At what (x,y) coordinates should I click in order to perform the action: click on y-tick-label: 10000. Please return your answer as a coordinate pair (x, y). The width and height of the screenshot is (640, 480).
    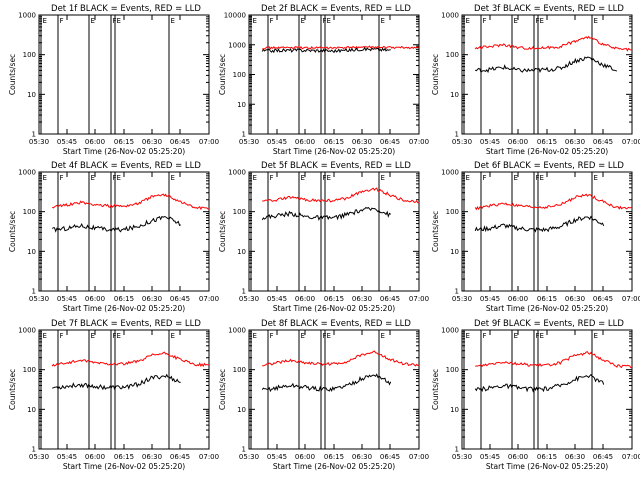
    Looking at the image, I should click on (235, 16).